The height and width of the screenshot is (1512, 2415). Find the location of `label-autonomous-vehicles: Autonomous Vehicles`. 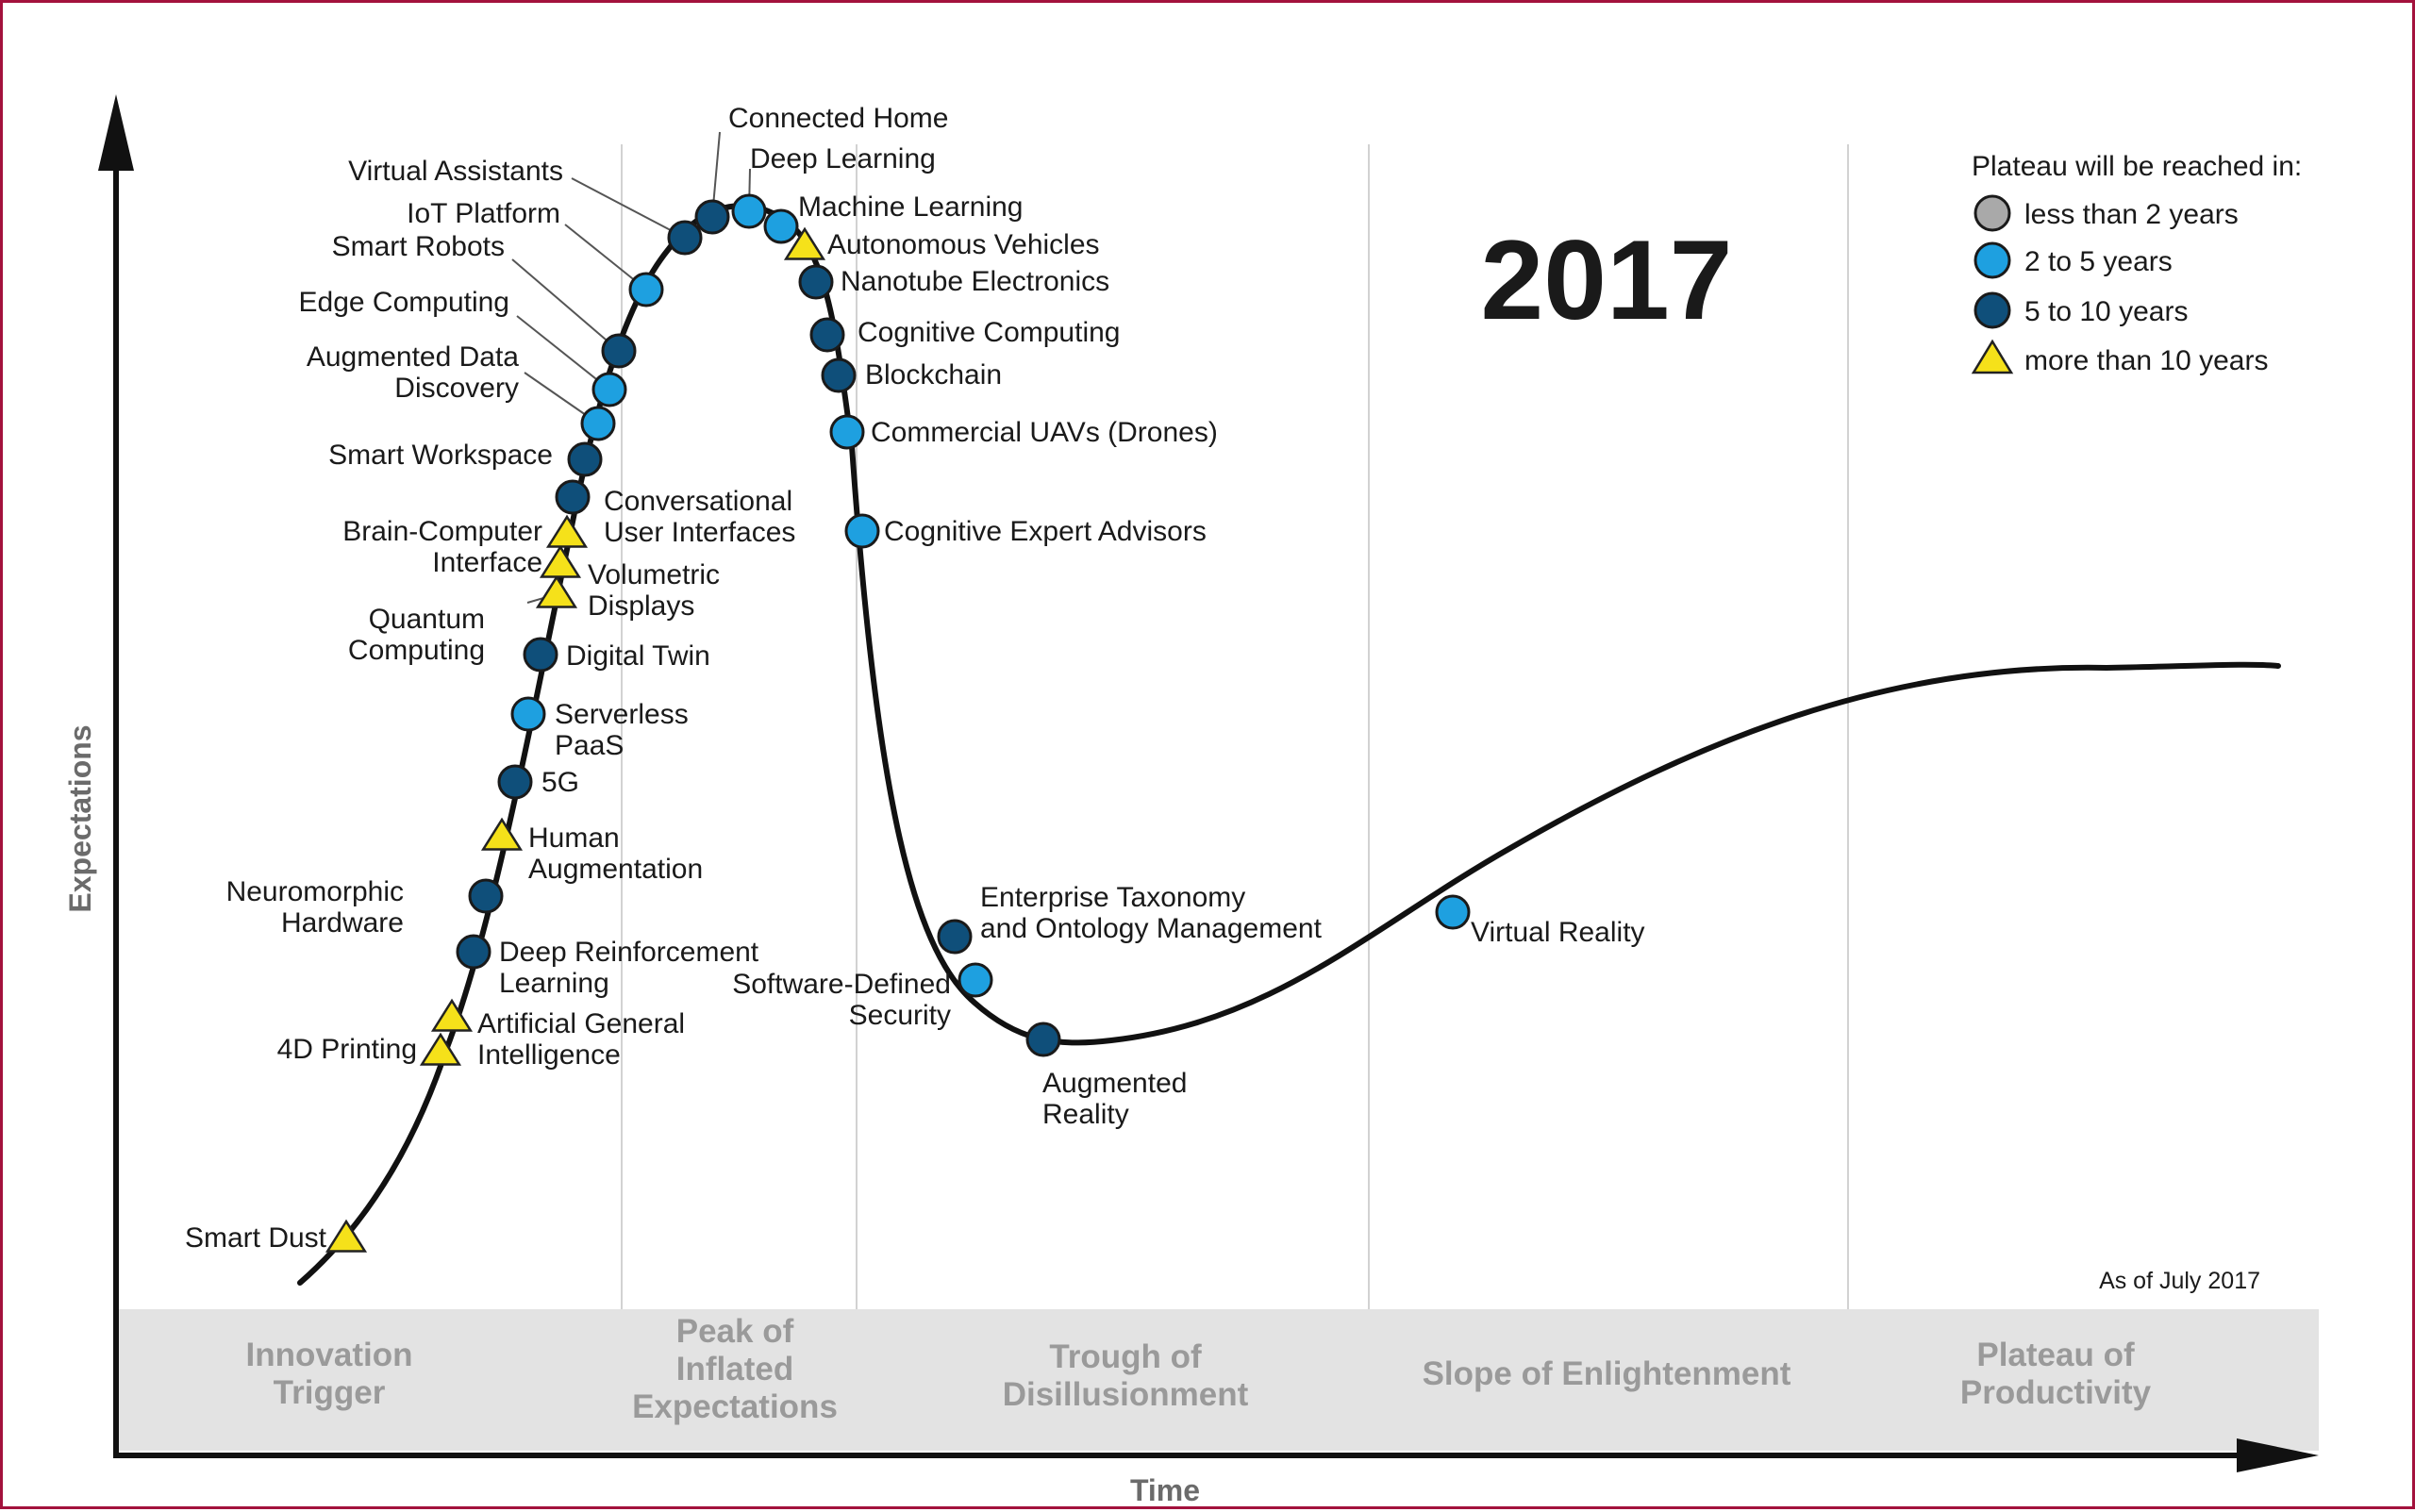

label-autonomous-vehicles: Autonomous Vehicles is located at coordinates (964, 244).